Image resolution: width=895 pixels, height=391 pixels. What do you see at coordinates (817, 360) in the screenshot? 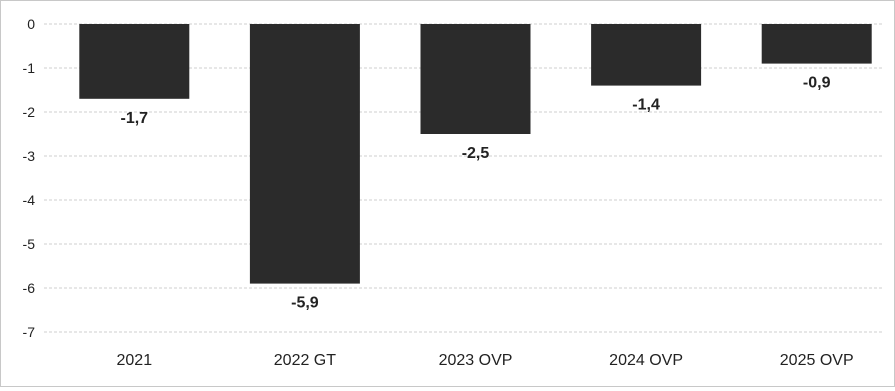
I see `x-tick-label: 2025 OVP` at bounding box center [817, 360].